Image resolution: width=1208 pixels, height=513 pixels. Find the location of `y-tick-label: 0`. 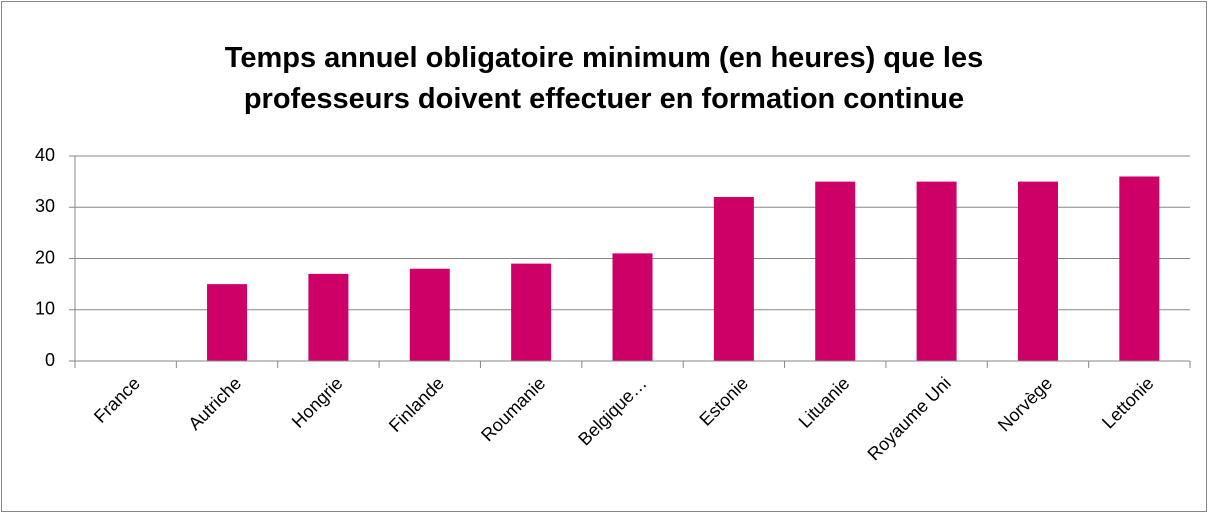

y-tick-label: 0 is located at coordinates (50, 360).